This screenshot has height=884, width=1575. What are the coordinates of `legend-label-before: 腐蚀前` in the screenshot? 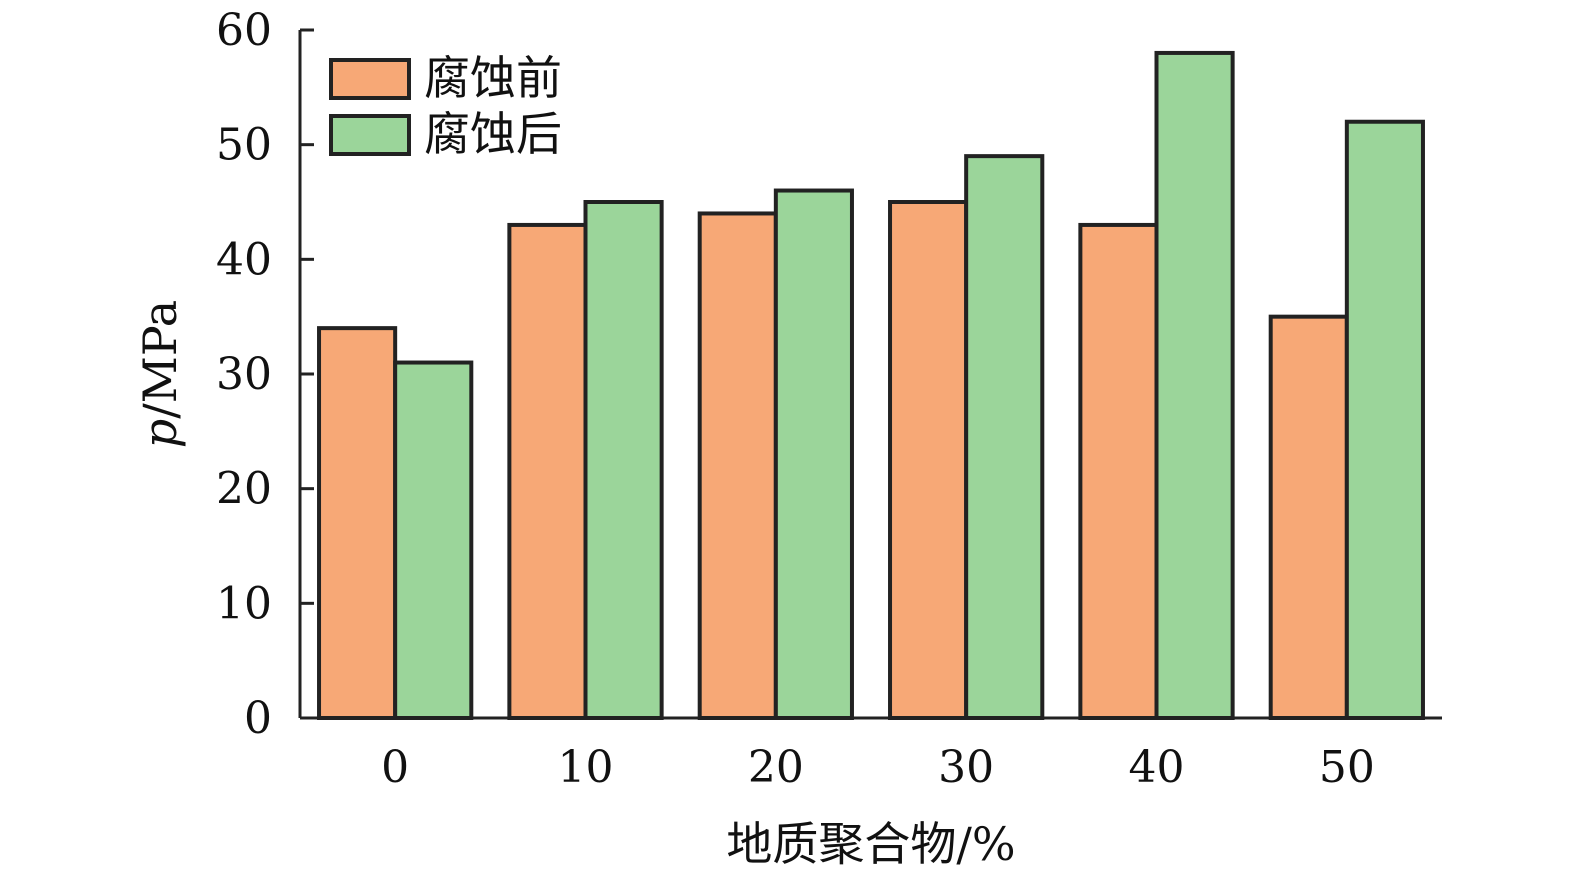 It's located at (493, 78).